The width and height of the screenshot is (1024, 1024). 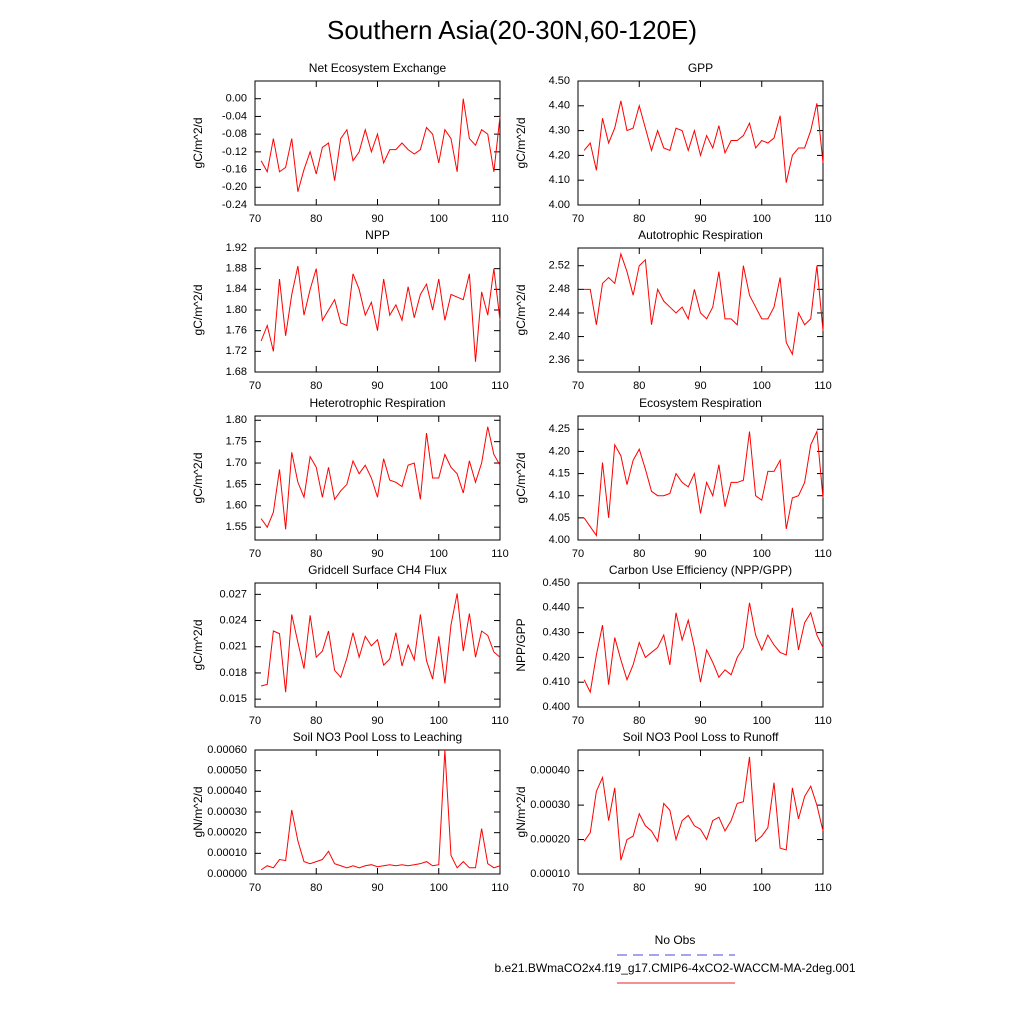 I want to click on y-tick-label: 1.65, so click(x=236, y=484).